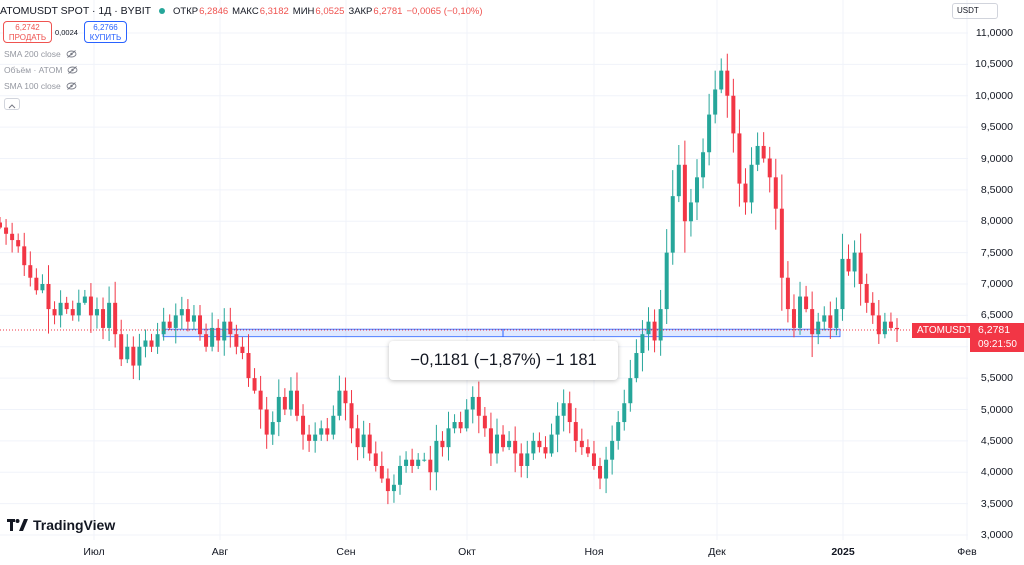 This screenshot has height=565, width=1024. Describe the element at coordinates (994, 33) in the screenshot. I see `price-tick-label: 11,0000` at that location.